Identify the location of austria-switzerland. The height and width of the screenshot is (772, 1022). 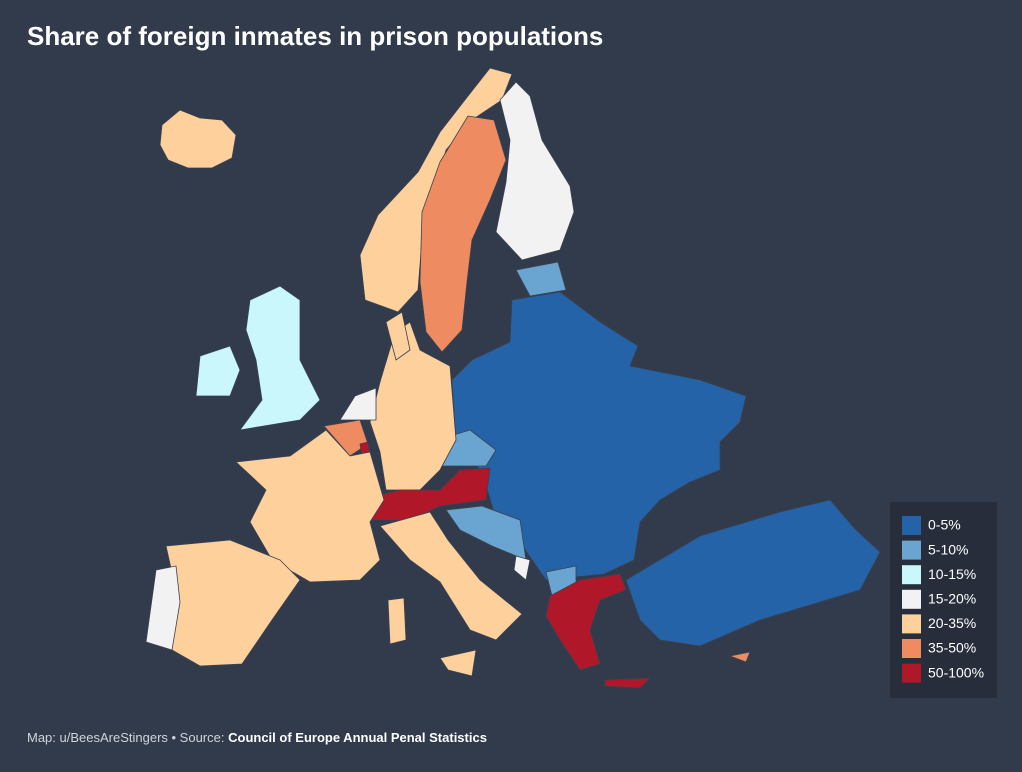
(425, 494).